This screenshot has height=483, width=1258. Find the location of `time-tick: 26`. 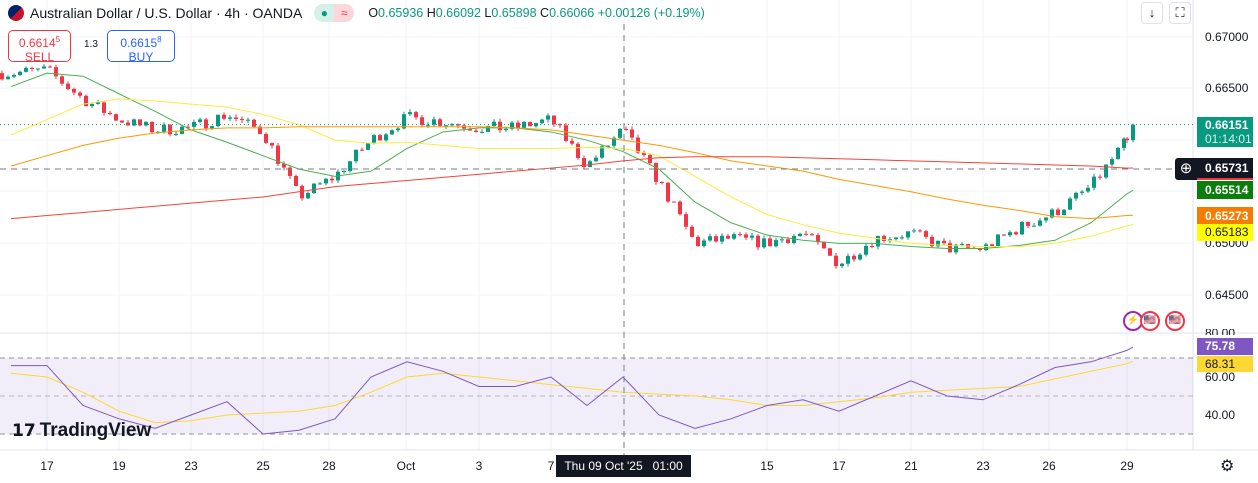

time-tick: 26 is located at coordinates (1049, 466).